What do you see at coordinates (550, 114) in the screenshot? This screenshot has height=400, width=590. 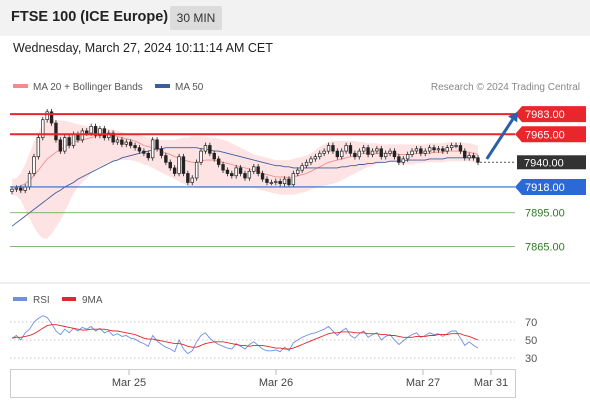 I see `resistance-tag` at bounding box center [550, 114].